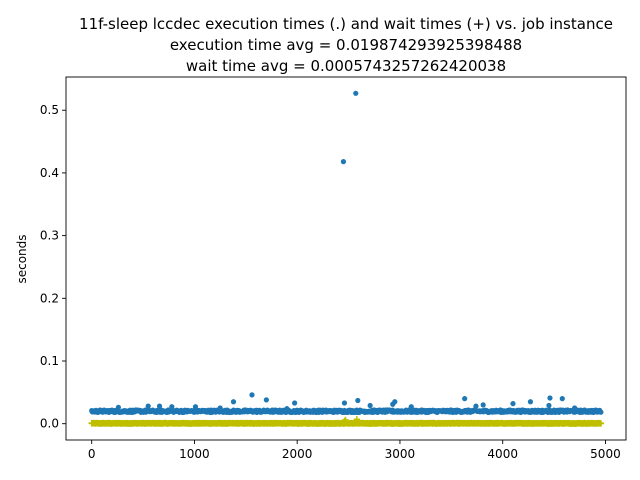  Describe the element at coordinates (49, 298) in the screenshot. I see `y-tick-label: 0.2` at that location.